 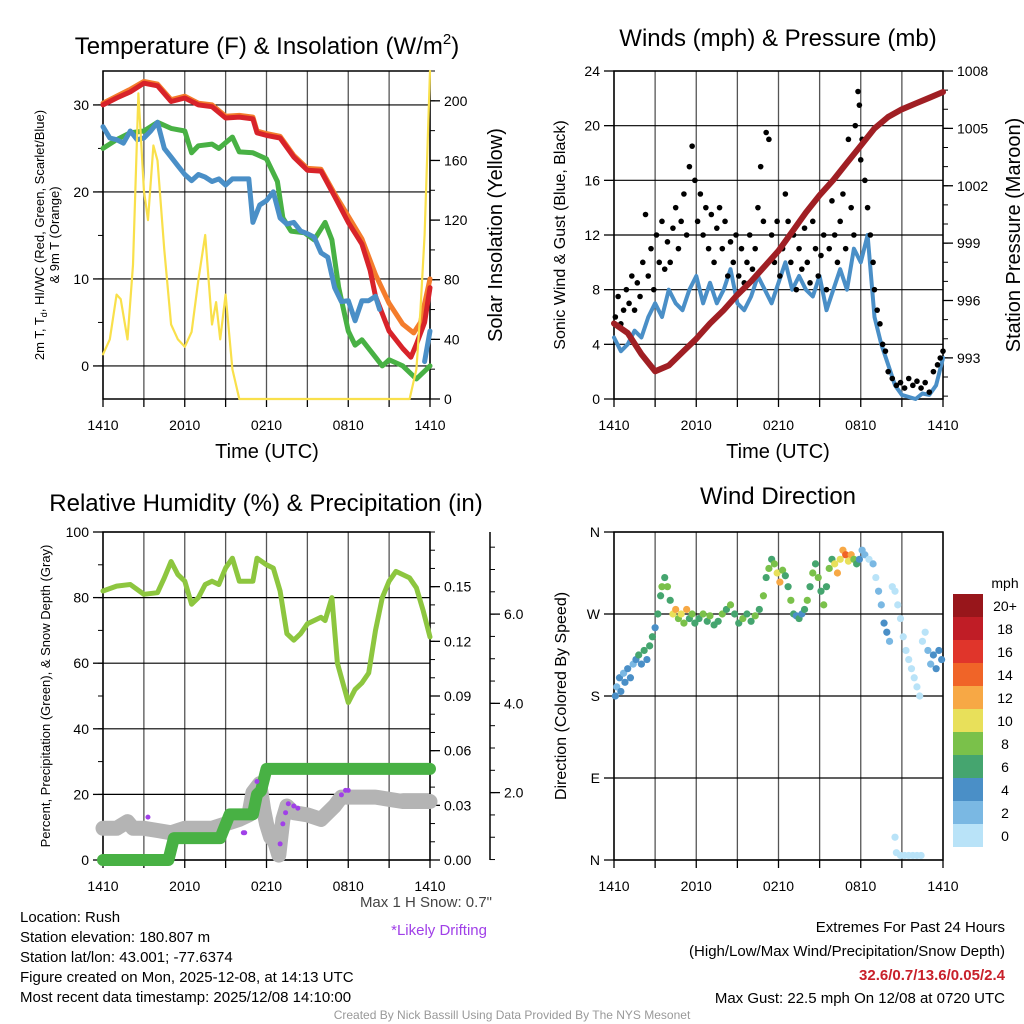 I want to click on temperature-x-tick-label: 1410, so click(x=102, y=425).